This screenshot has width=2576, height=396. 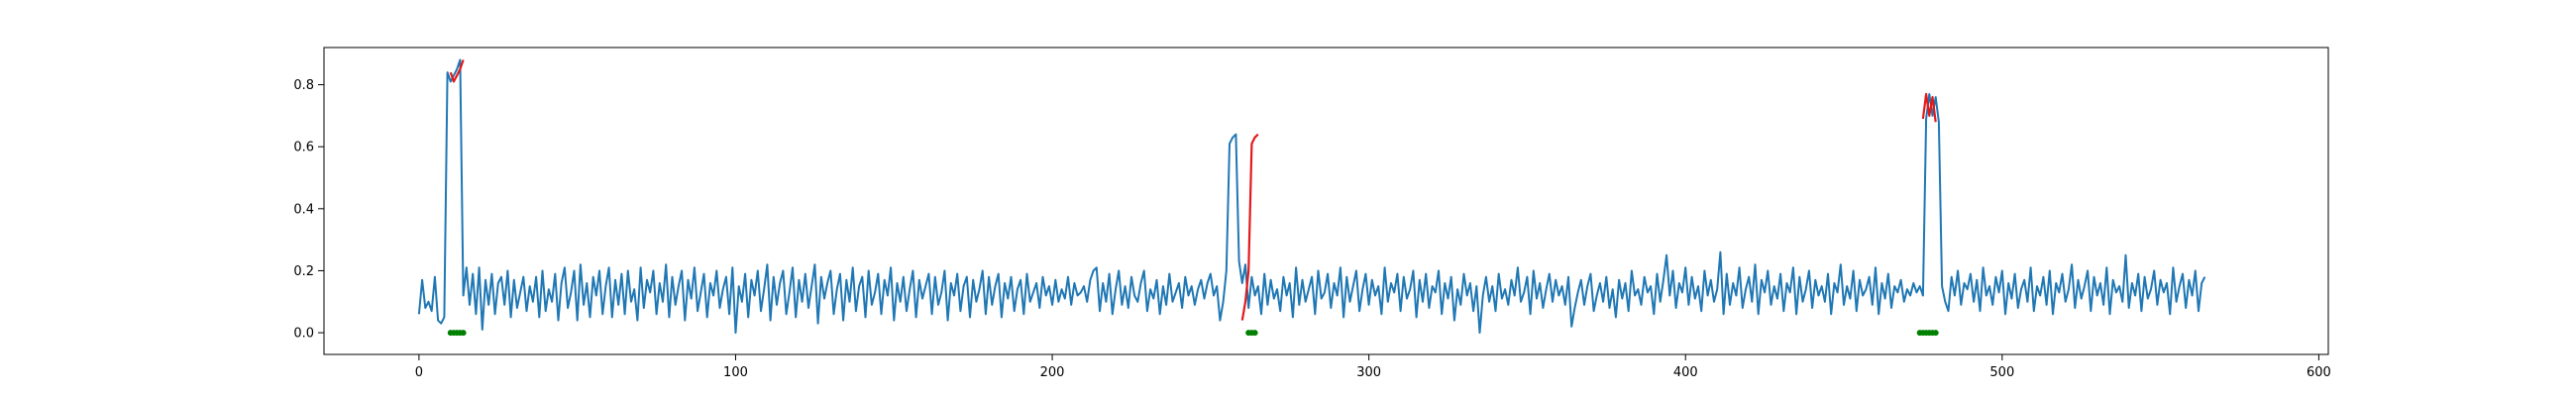 What do you see at coordinates (2319, 372) in the screenshot?
I see `x-tick-label: 600` at bounding box center [2319, 372].